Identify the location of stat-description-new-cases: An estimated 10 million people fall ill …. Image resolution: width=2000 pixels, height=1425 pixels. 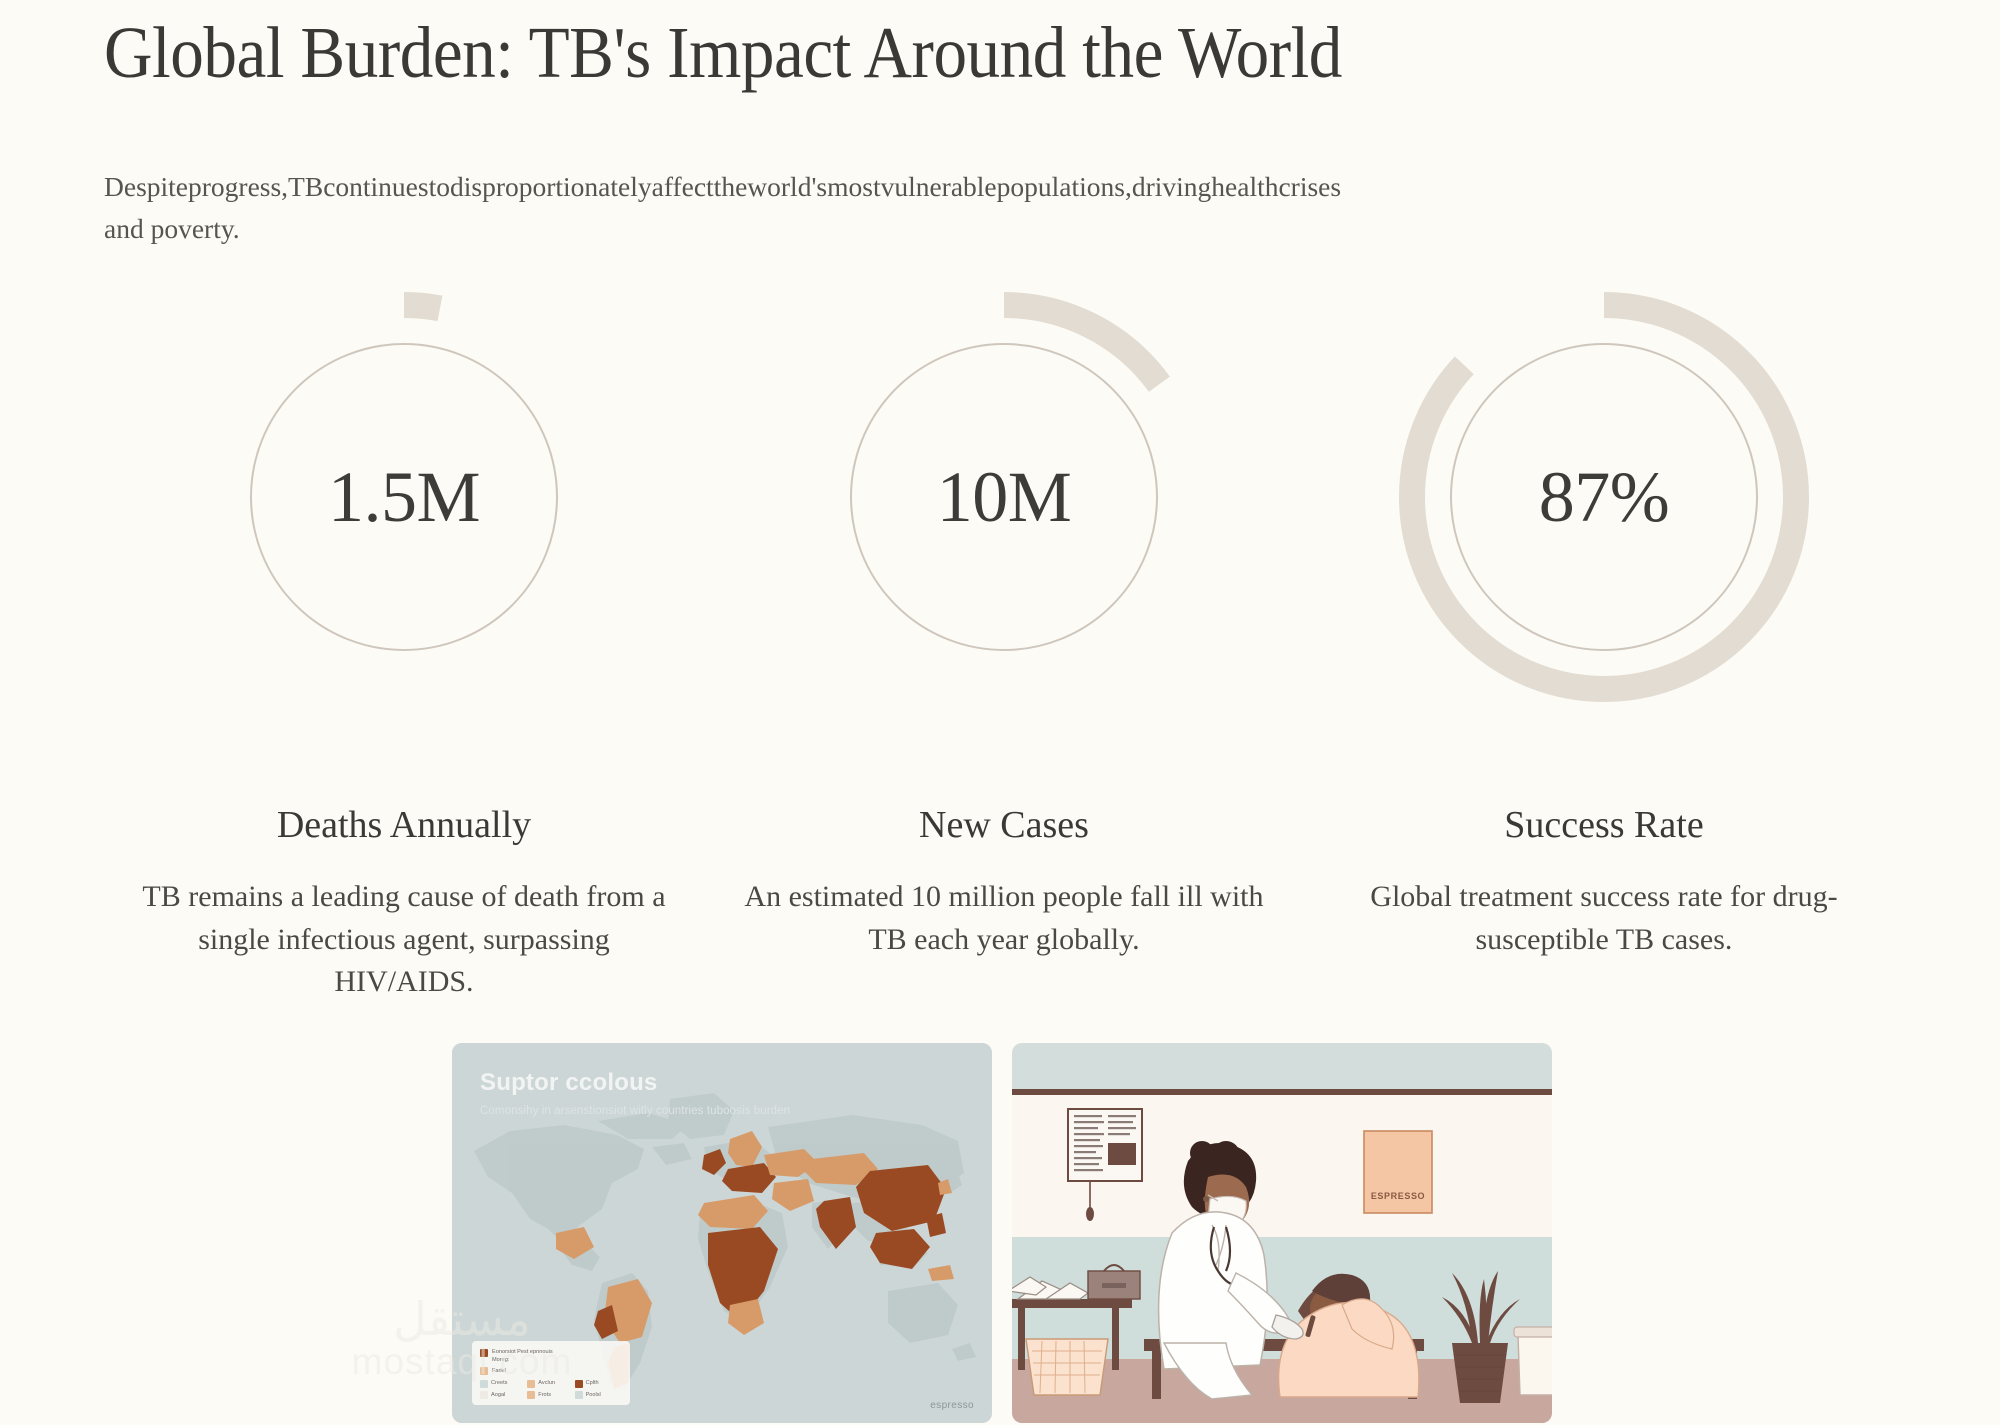
(1004, 917).